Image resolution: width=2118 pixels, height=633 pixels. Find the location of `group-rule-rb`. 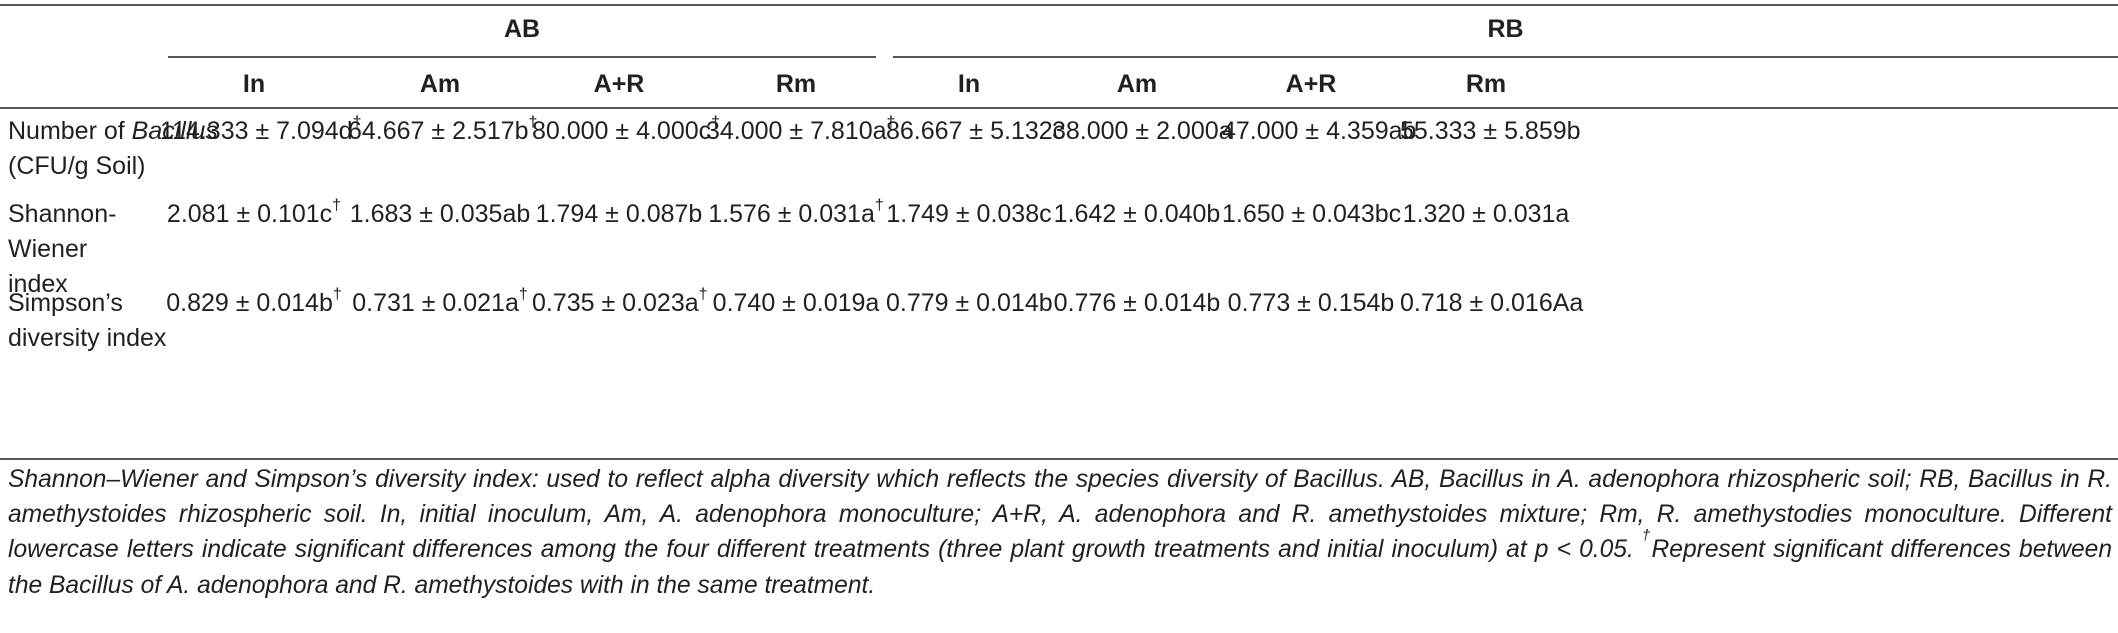

group-rule-rb is located at coordinates (1505, 57).